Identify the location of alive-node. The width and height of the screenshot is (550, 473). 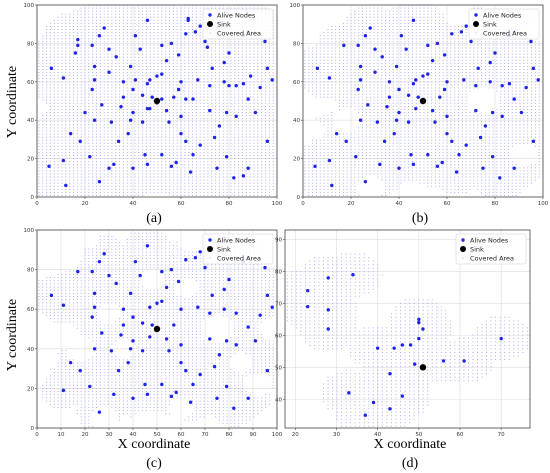
(147, 164).